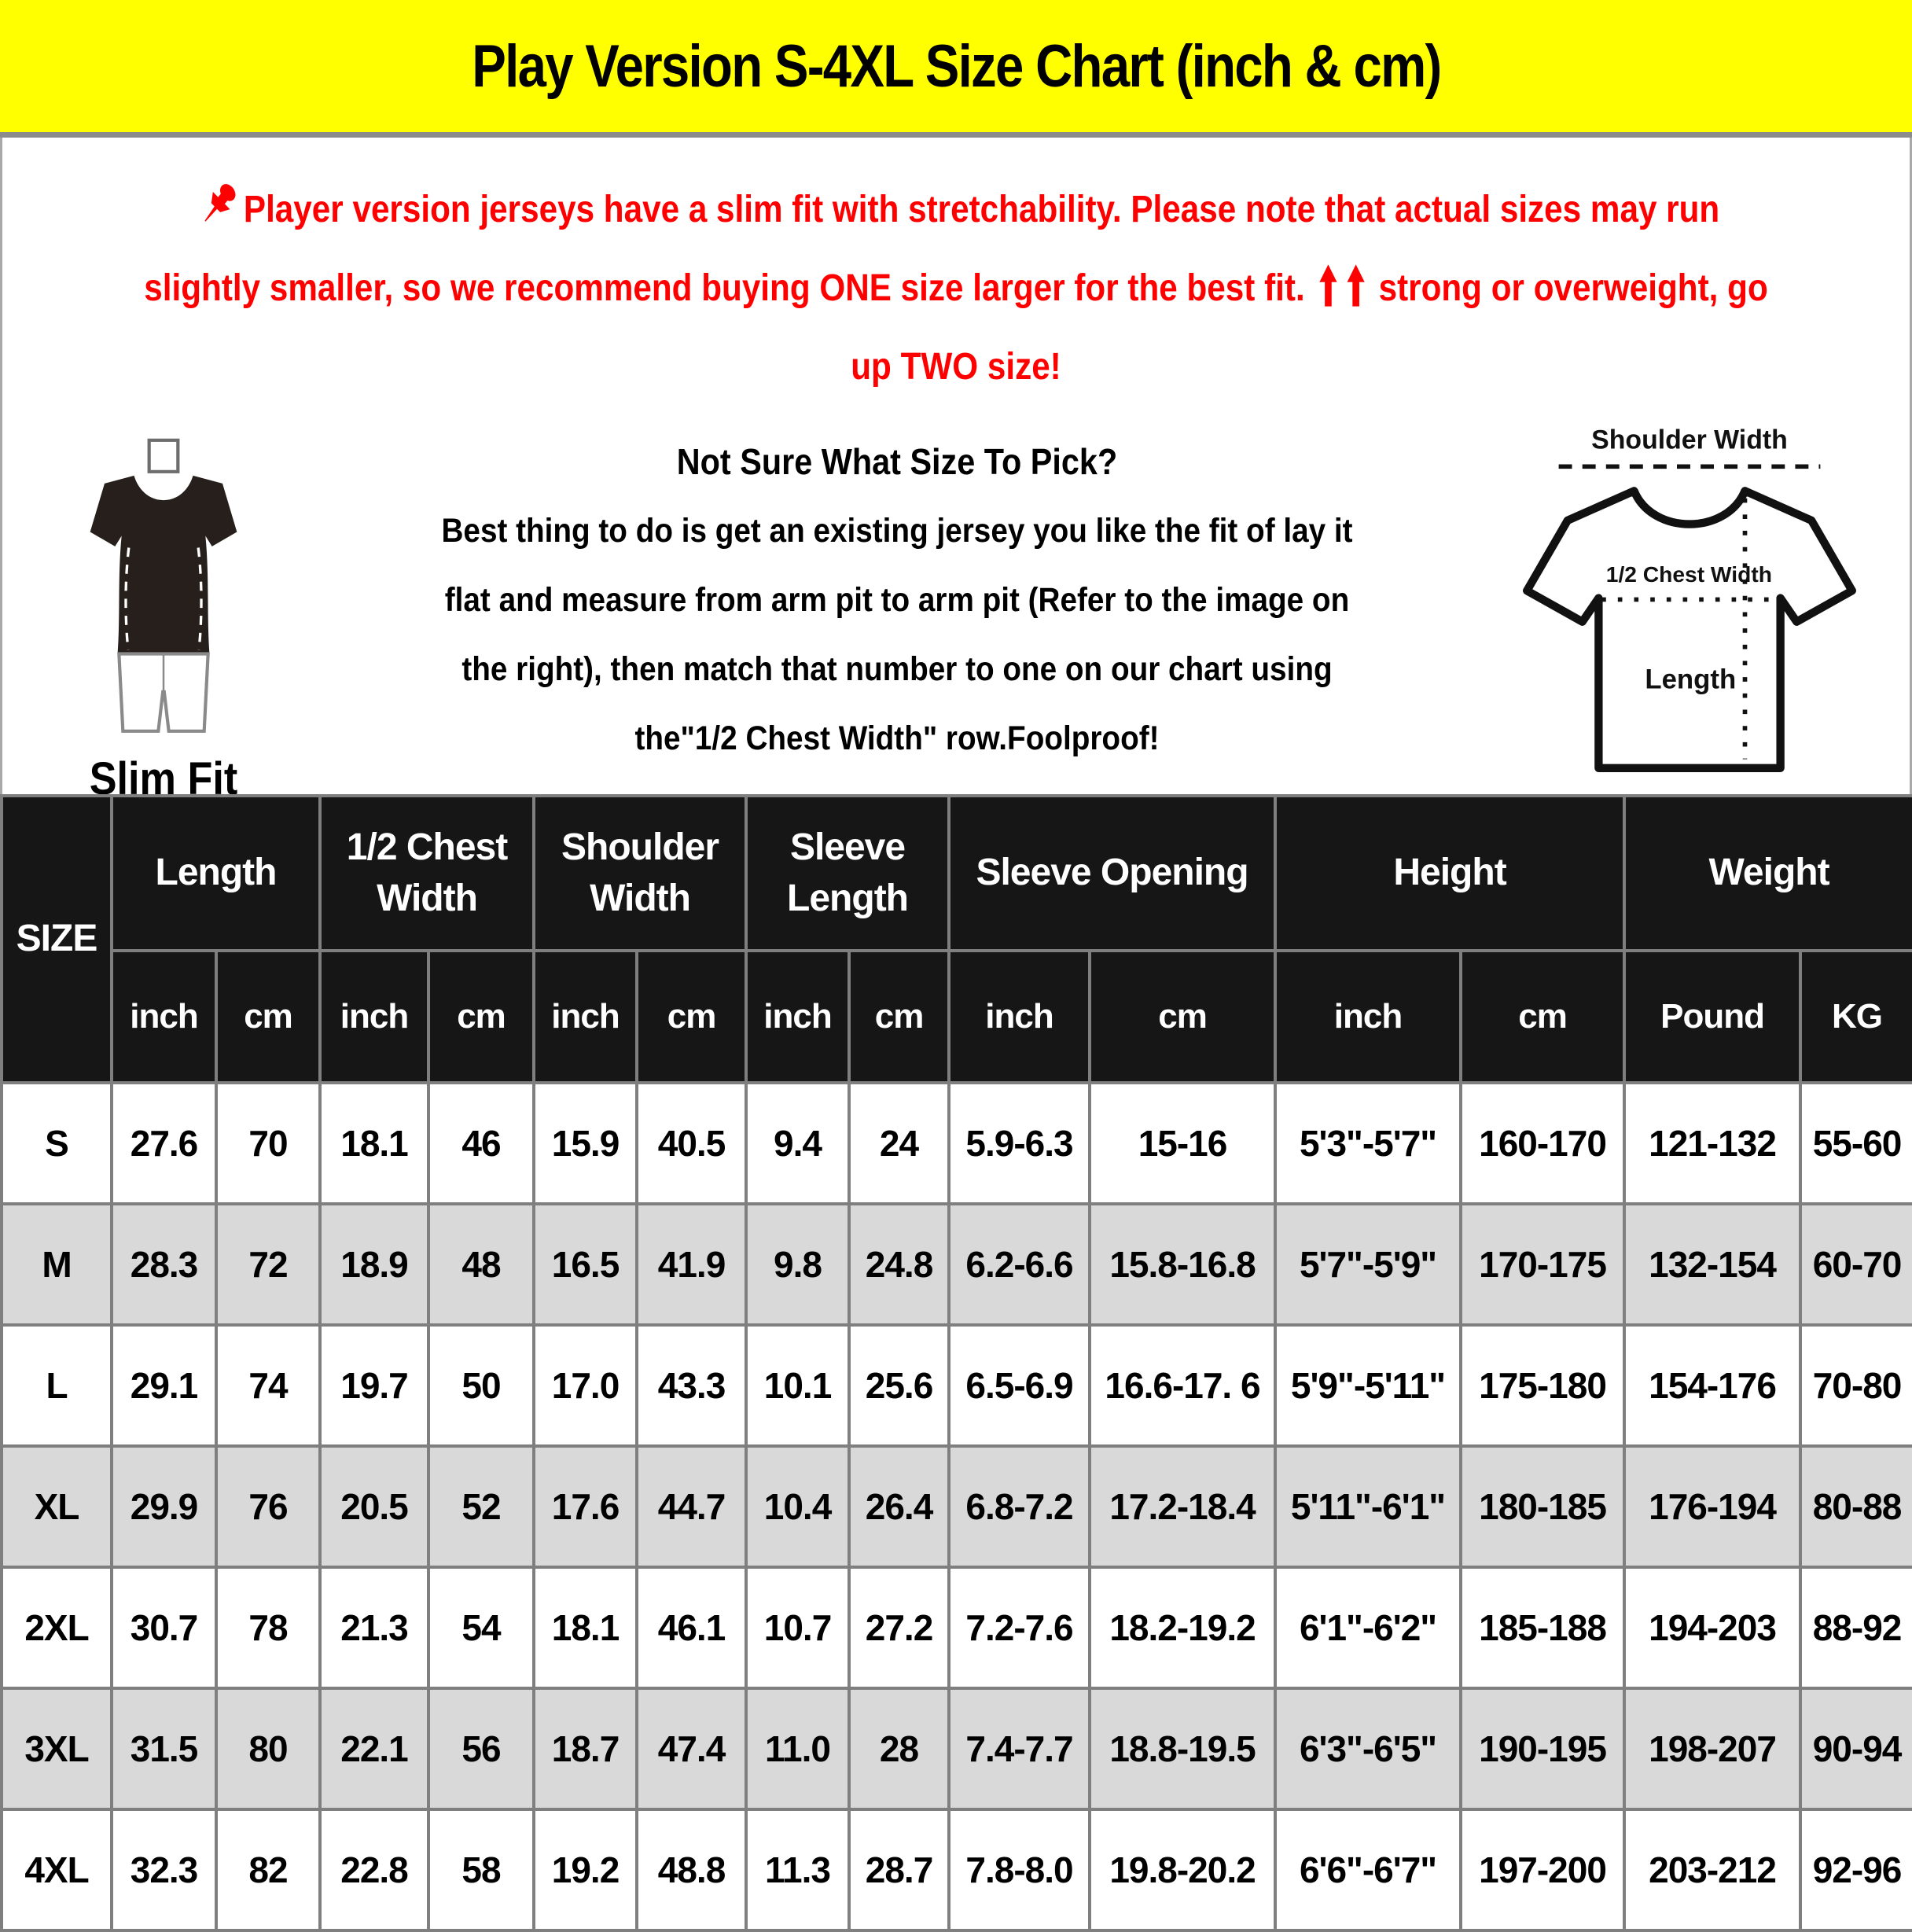 The image size is (1912, 1932). Describe the element at coordinates (1543, 1749) in the screenshot. I see `table-cell: 190-195` at that location.